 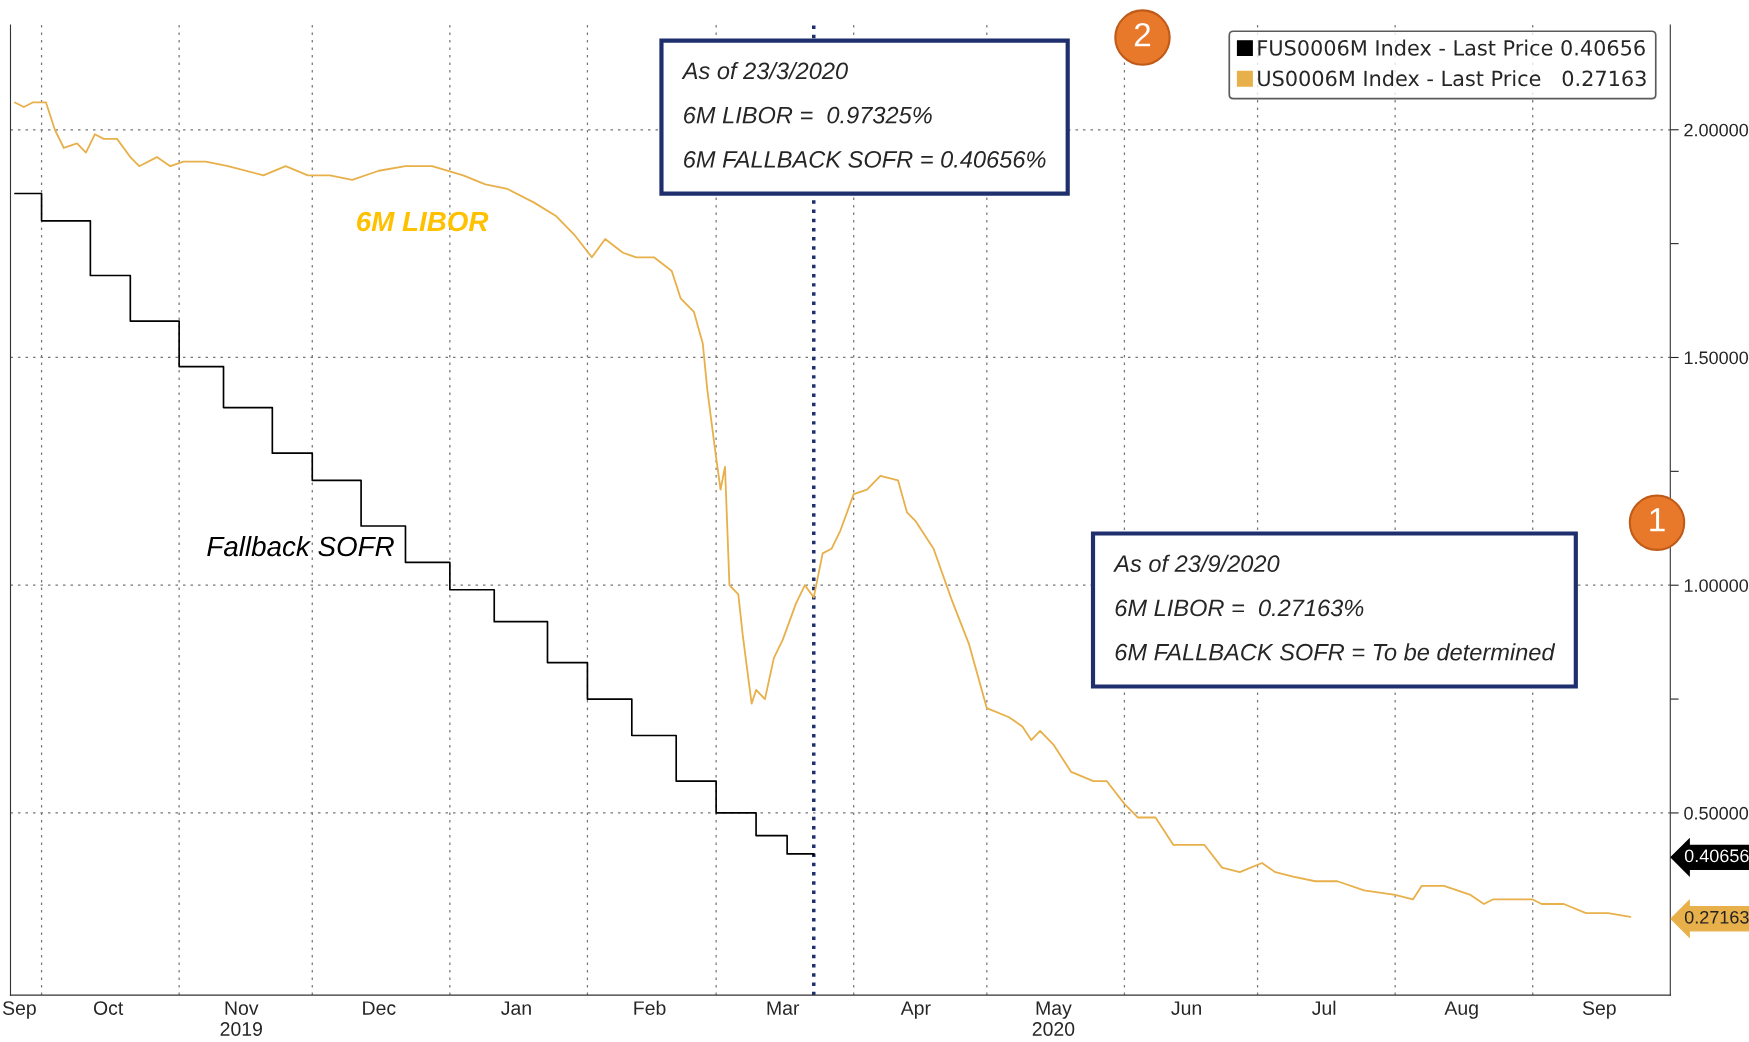 I want to click on x-tick-label: Jun, so click(x=1186, y=1008).